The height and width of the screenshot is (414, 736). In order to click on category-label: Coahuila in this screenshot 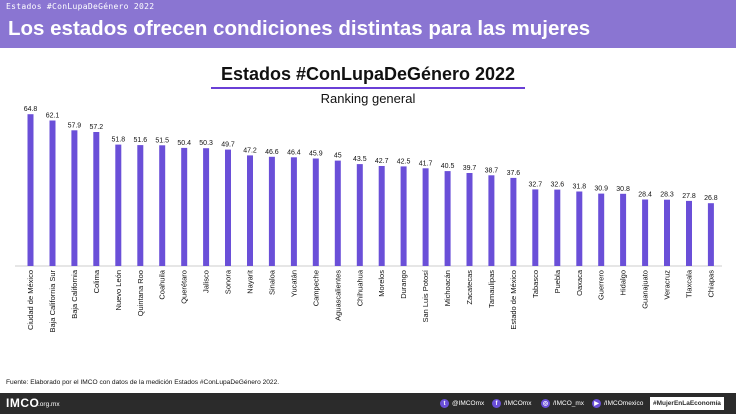, I will do `click(162, 284)`.